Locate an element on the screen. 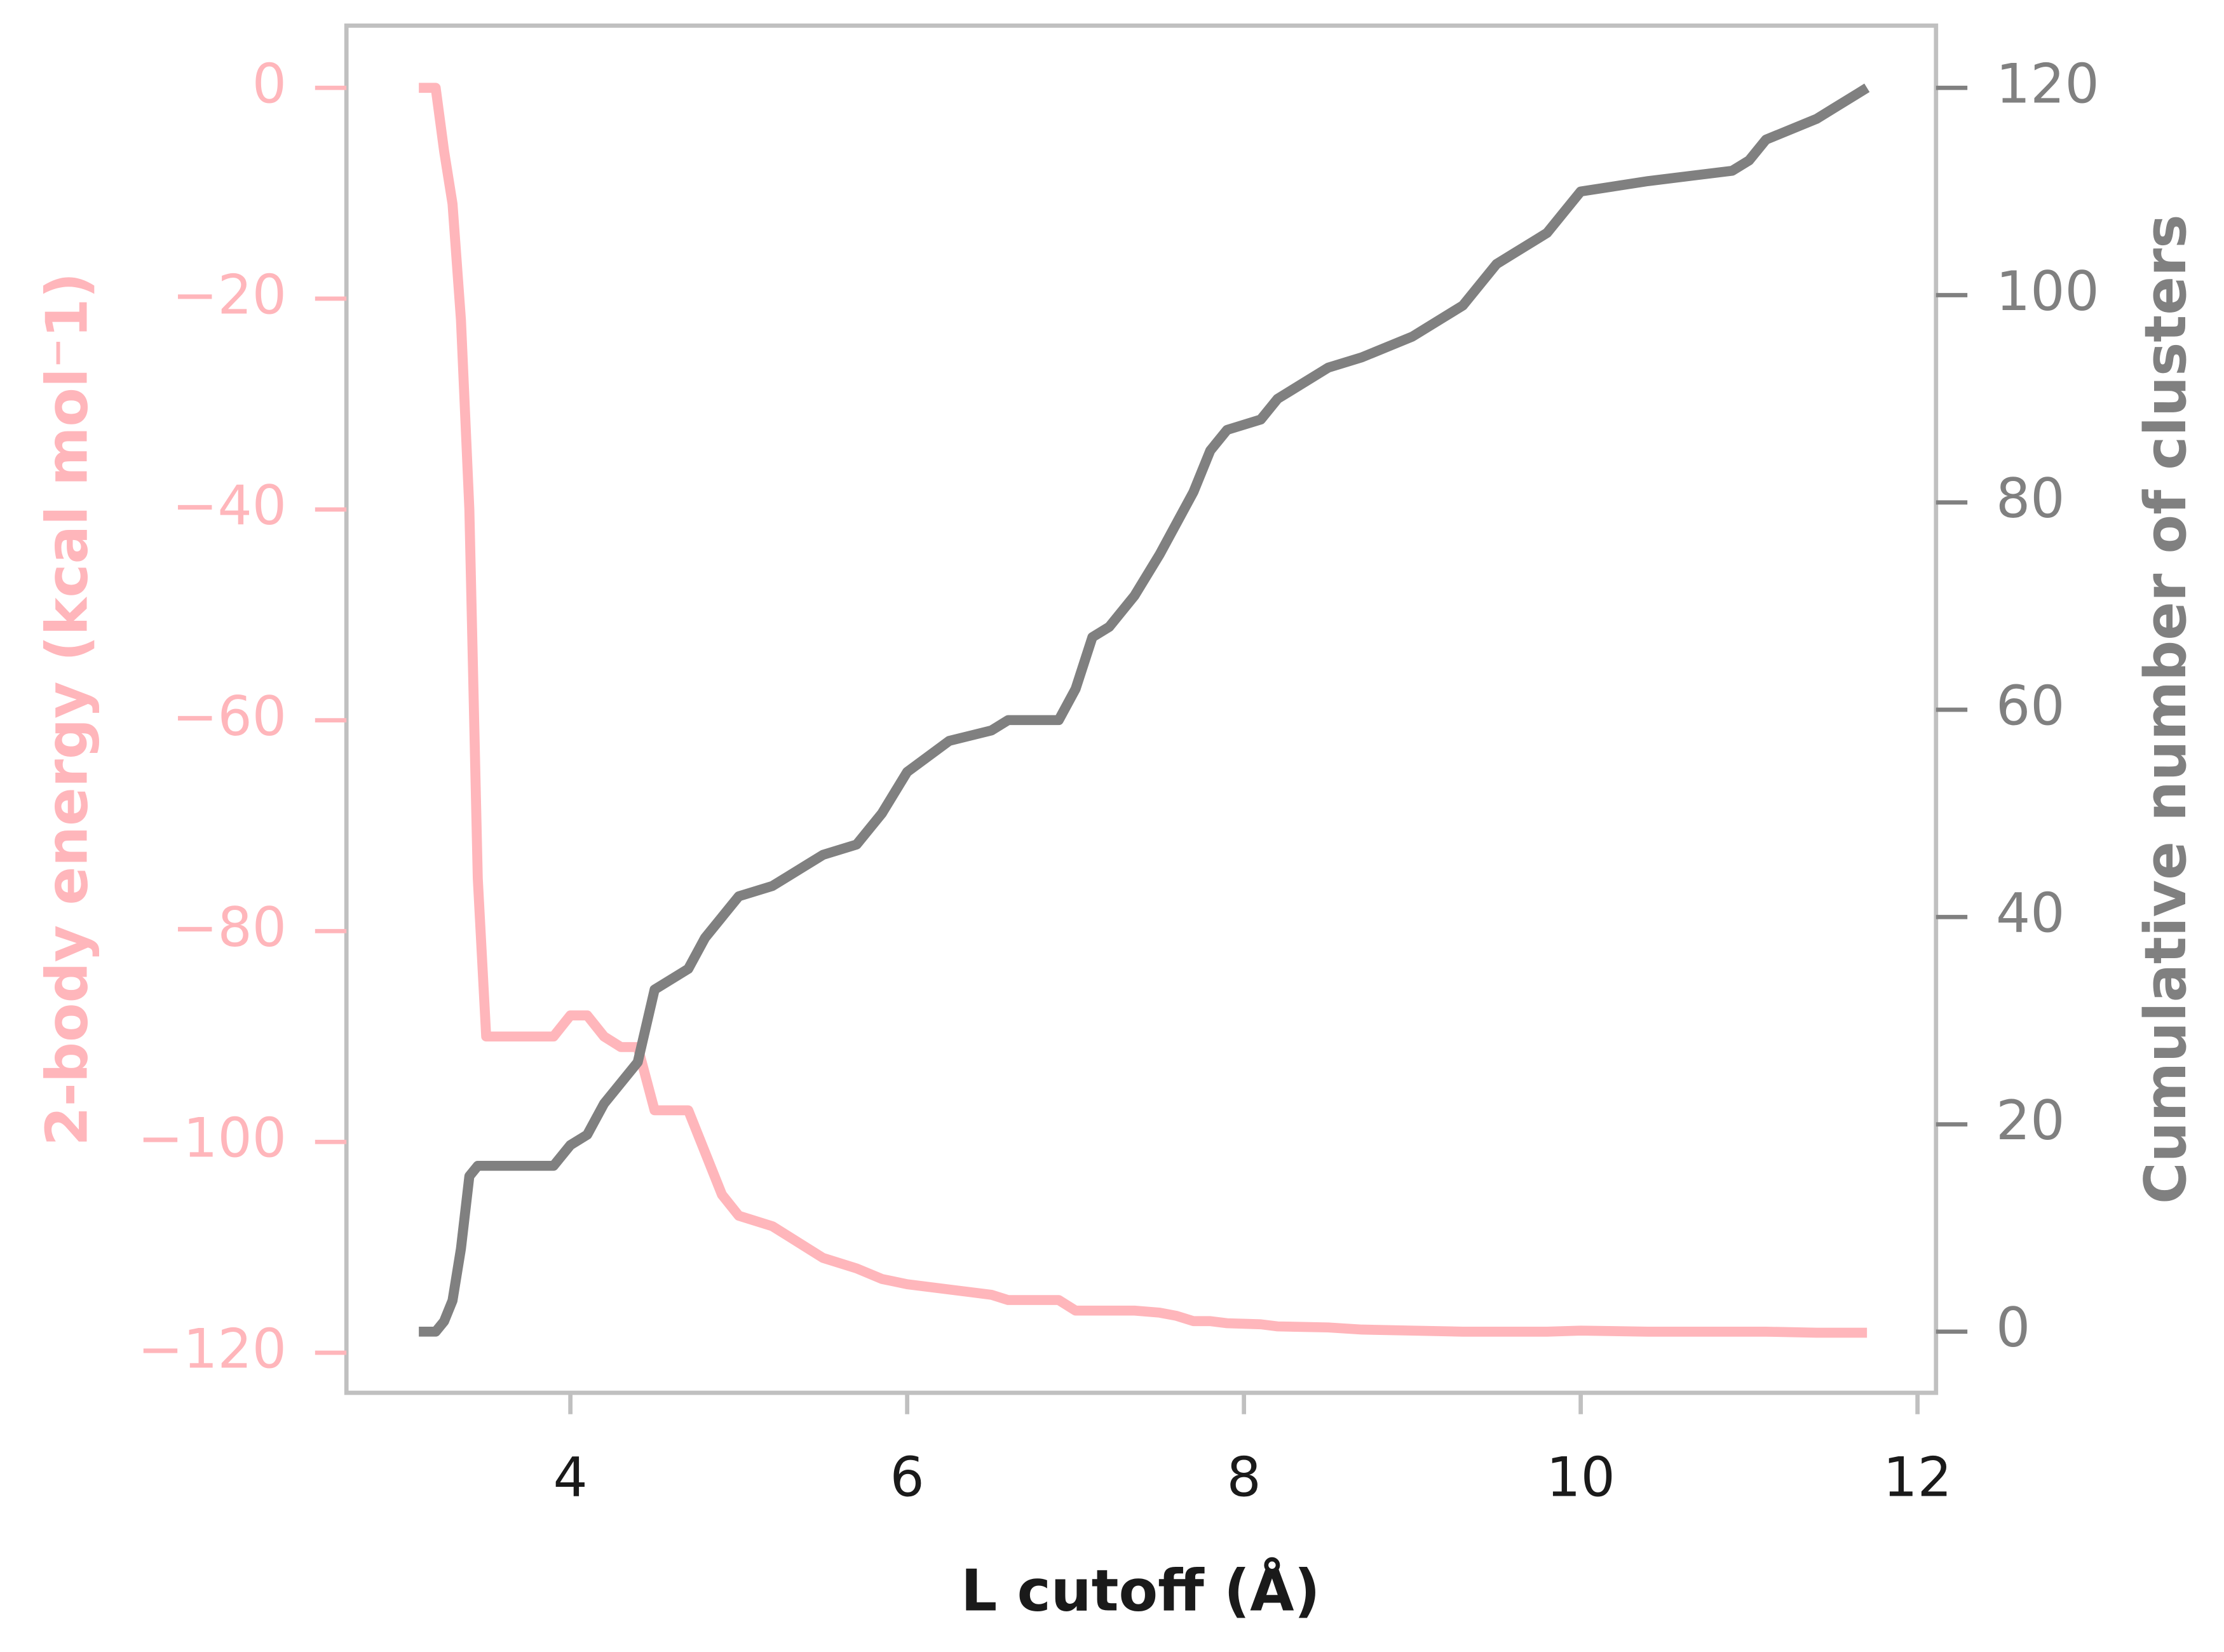  y-tick-label: −80 is located at coordinates (229, 928).